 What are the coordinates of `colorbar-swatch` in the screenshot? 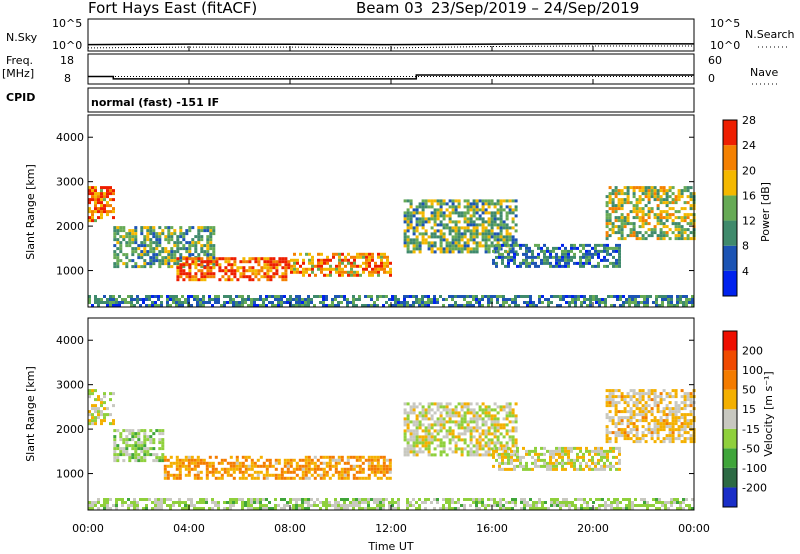 It's located at (730, 183).